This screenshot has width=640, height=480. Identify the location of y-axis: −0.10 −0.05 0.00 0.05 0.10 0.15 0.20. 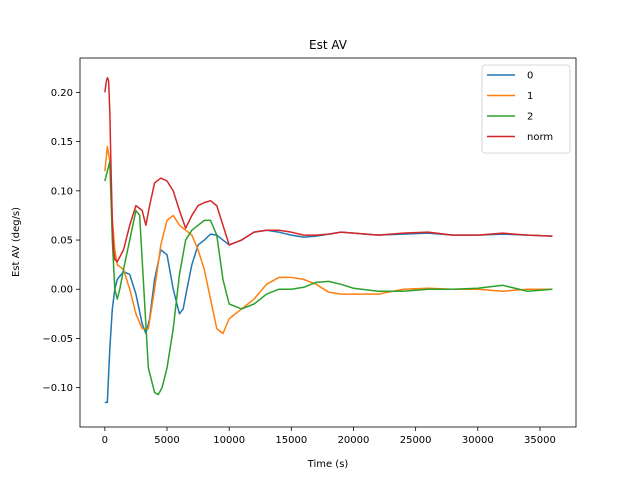
(61, 241).